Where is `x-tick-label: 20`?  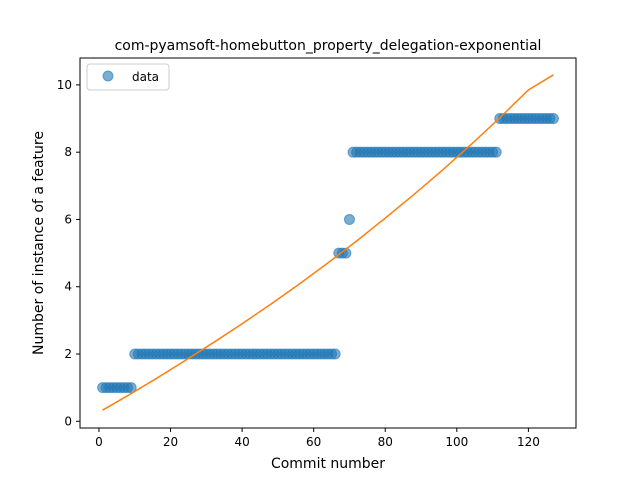
x-tick-label: 20 is located at coordinates (170, 442).